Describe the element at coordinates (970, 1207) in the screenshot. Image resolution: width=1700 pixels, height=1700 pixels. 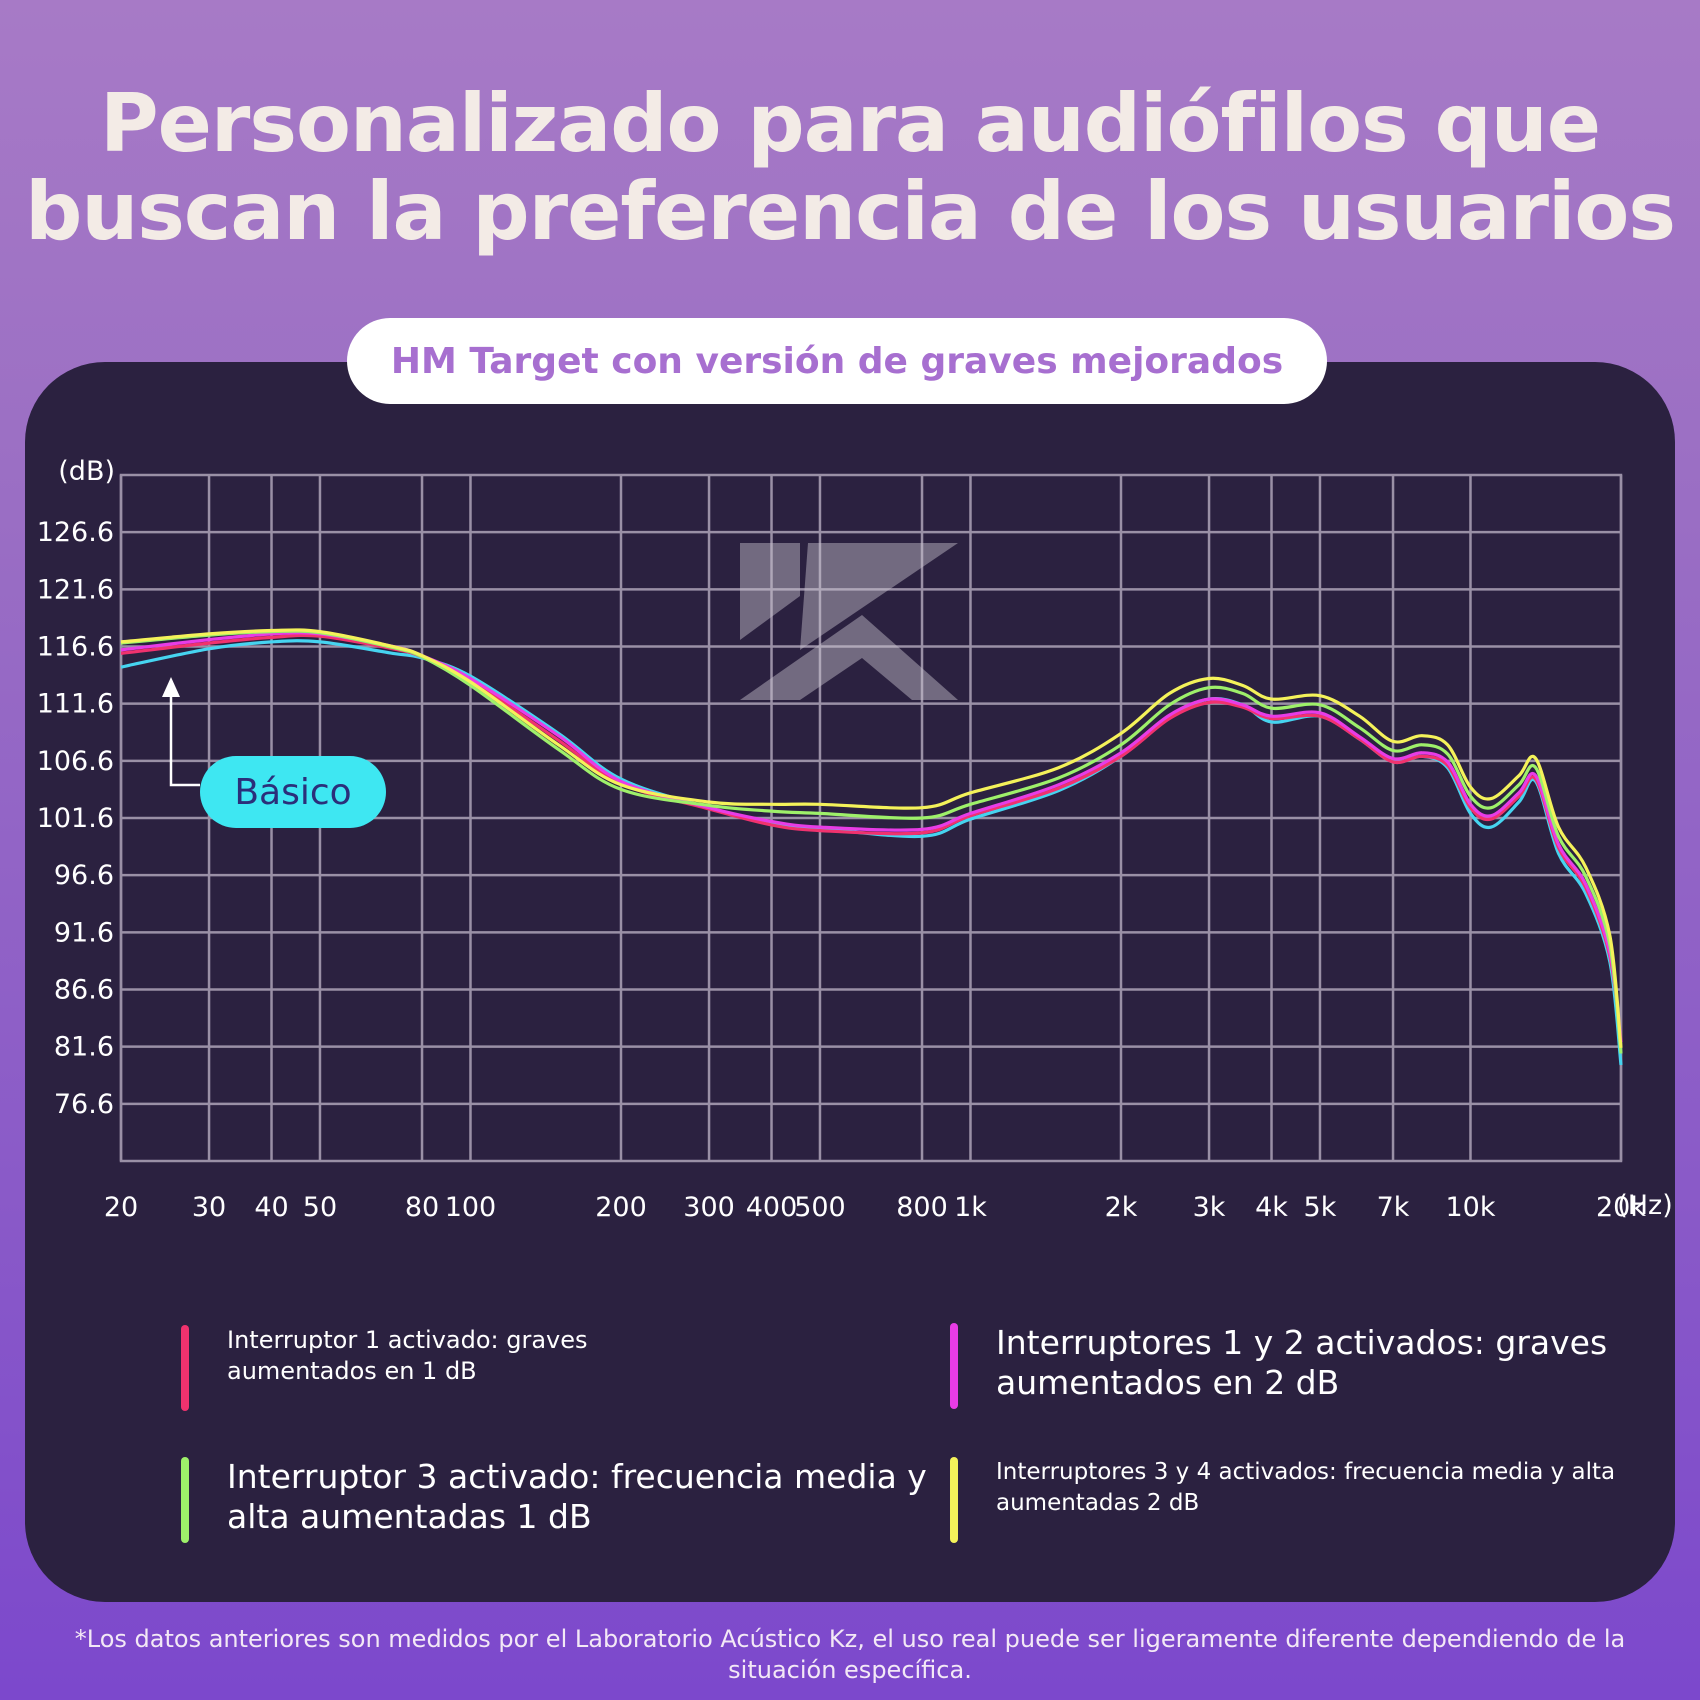
I see `x-tick-label: 1k` at that location.